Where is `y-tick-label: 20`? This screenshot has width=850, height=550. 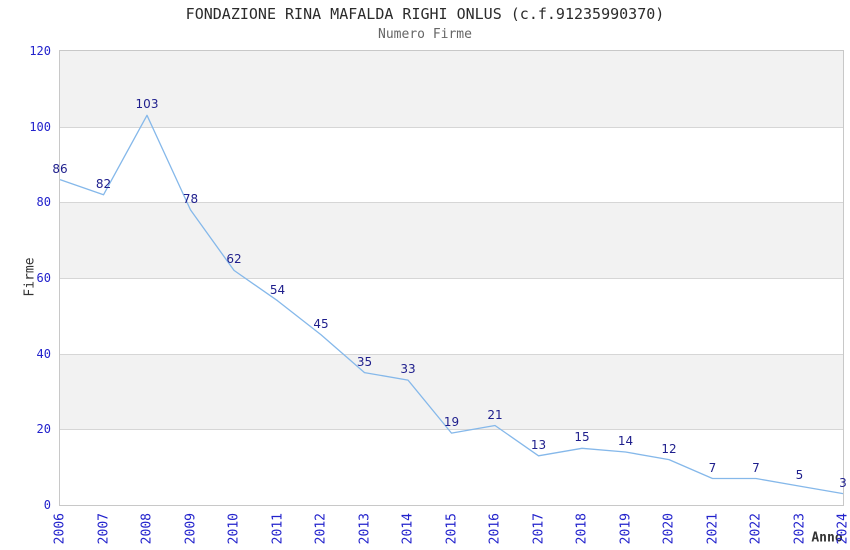 y-tick-label: 20 is located at coordinates (43, 429).